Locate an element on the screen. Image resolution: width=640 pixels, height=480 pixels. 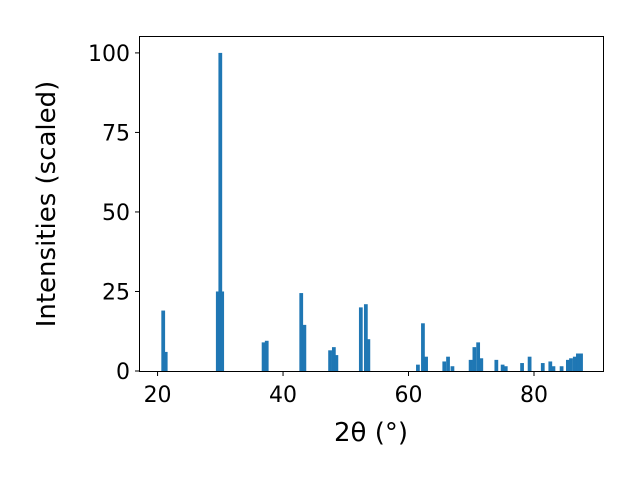
y-tick-label: 100 is located at coordinates (109, 54).